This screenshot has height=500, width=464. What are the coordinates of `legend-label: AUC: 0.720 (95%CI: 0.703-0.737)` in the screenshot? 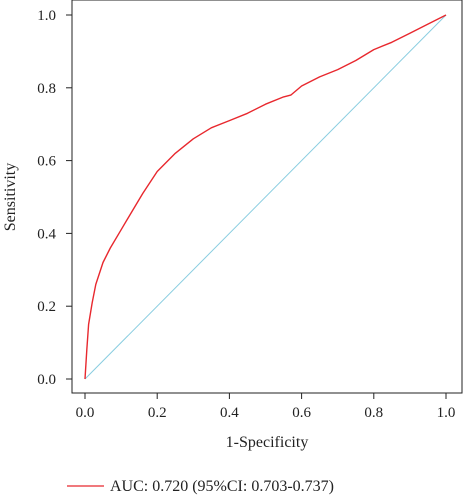 It's located at (222, 486).